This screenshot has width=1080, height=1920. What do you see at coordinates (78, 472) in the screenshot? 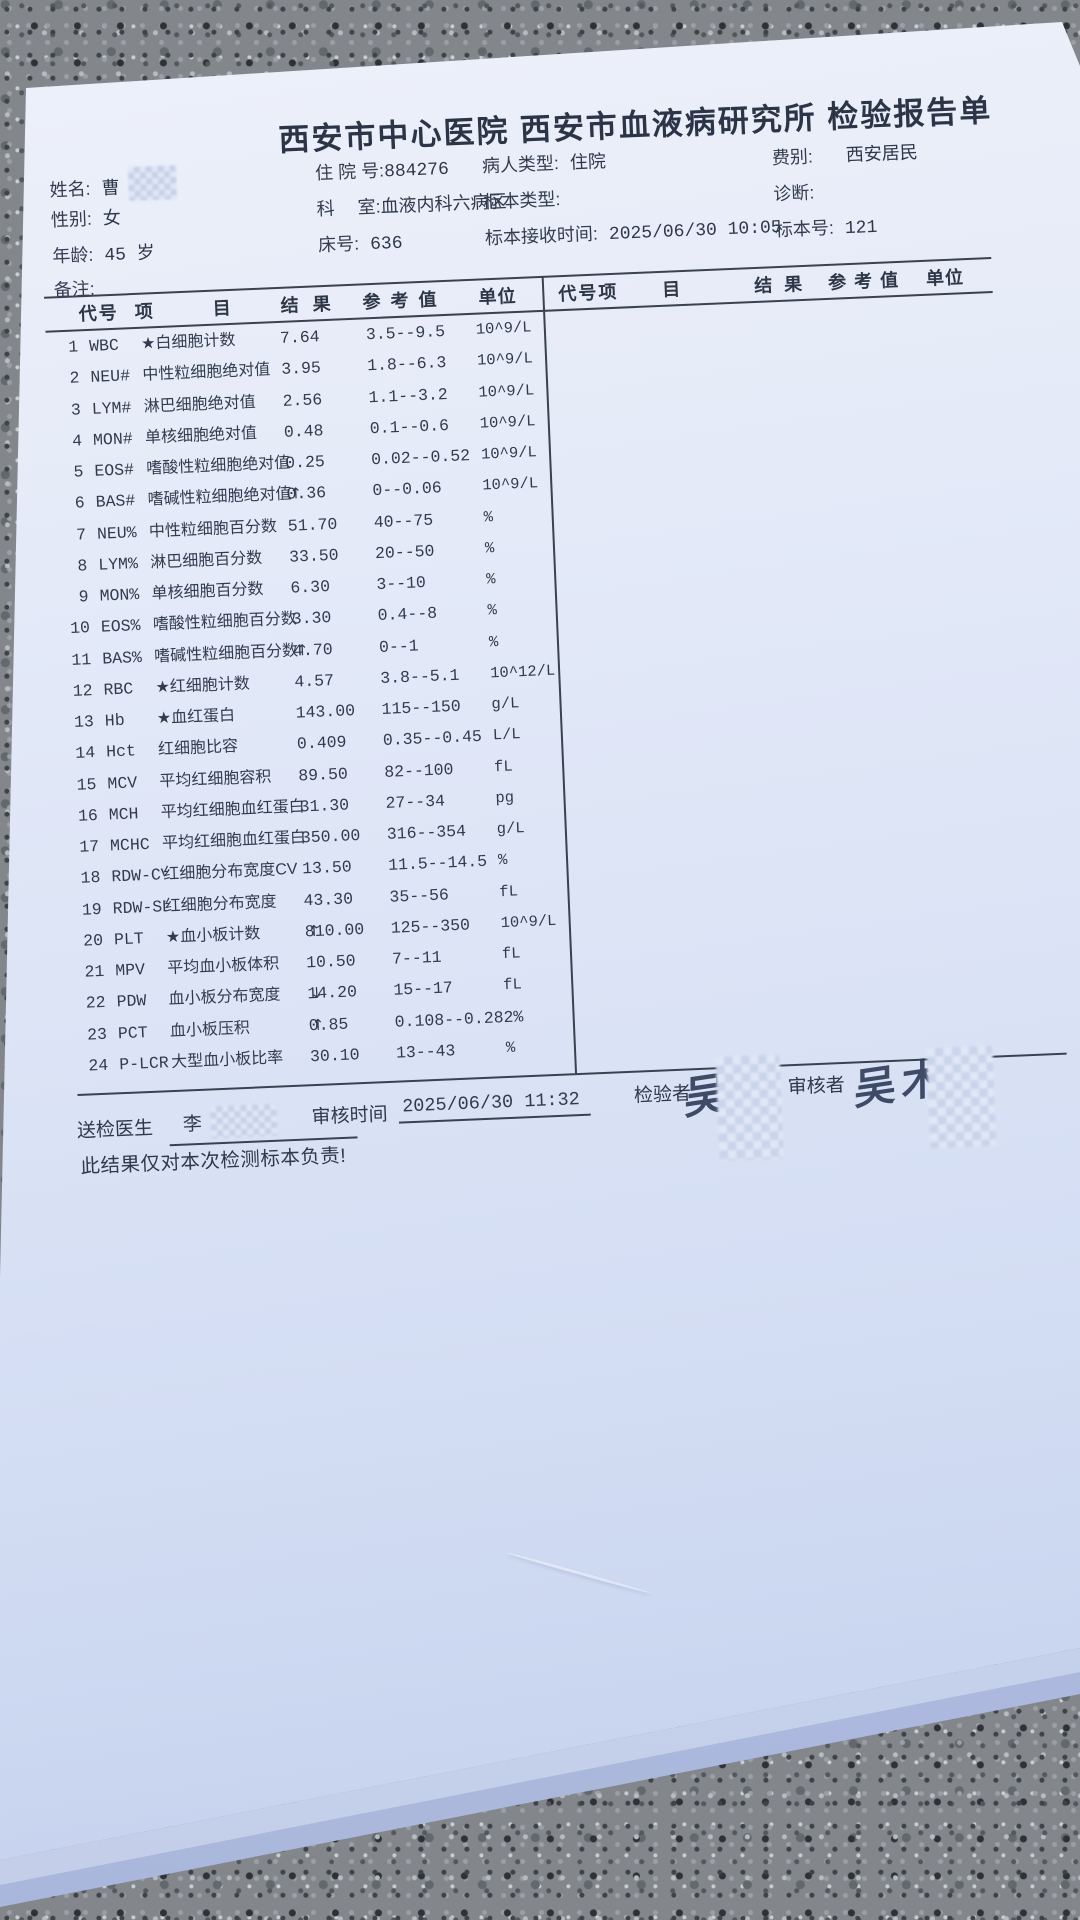
I see `row-number: 5` at bounding box center [78, 472].